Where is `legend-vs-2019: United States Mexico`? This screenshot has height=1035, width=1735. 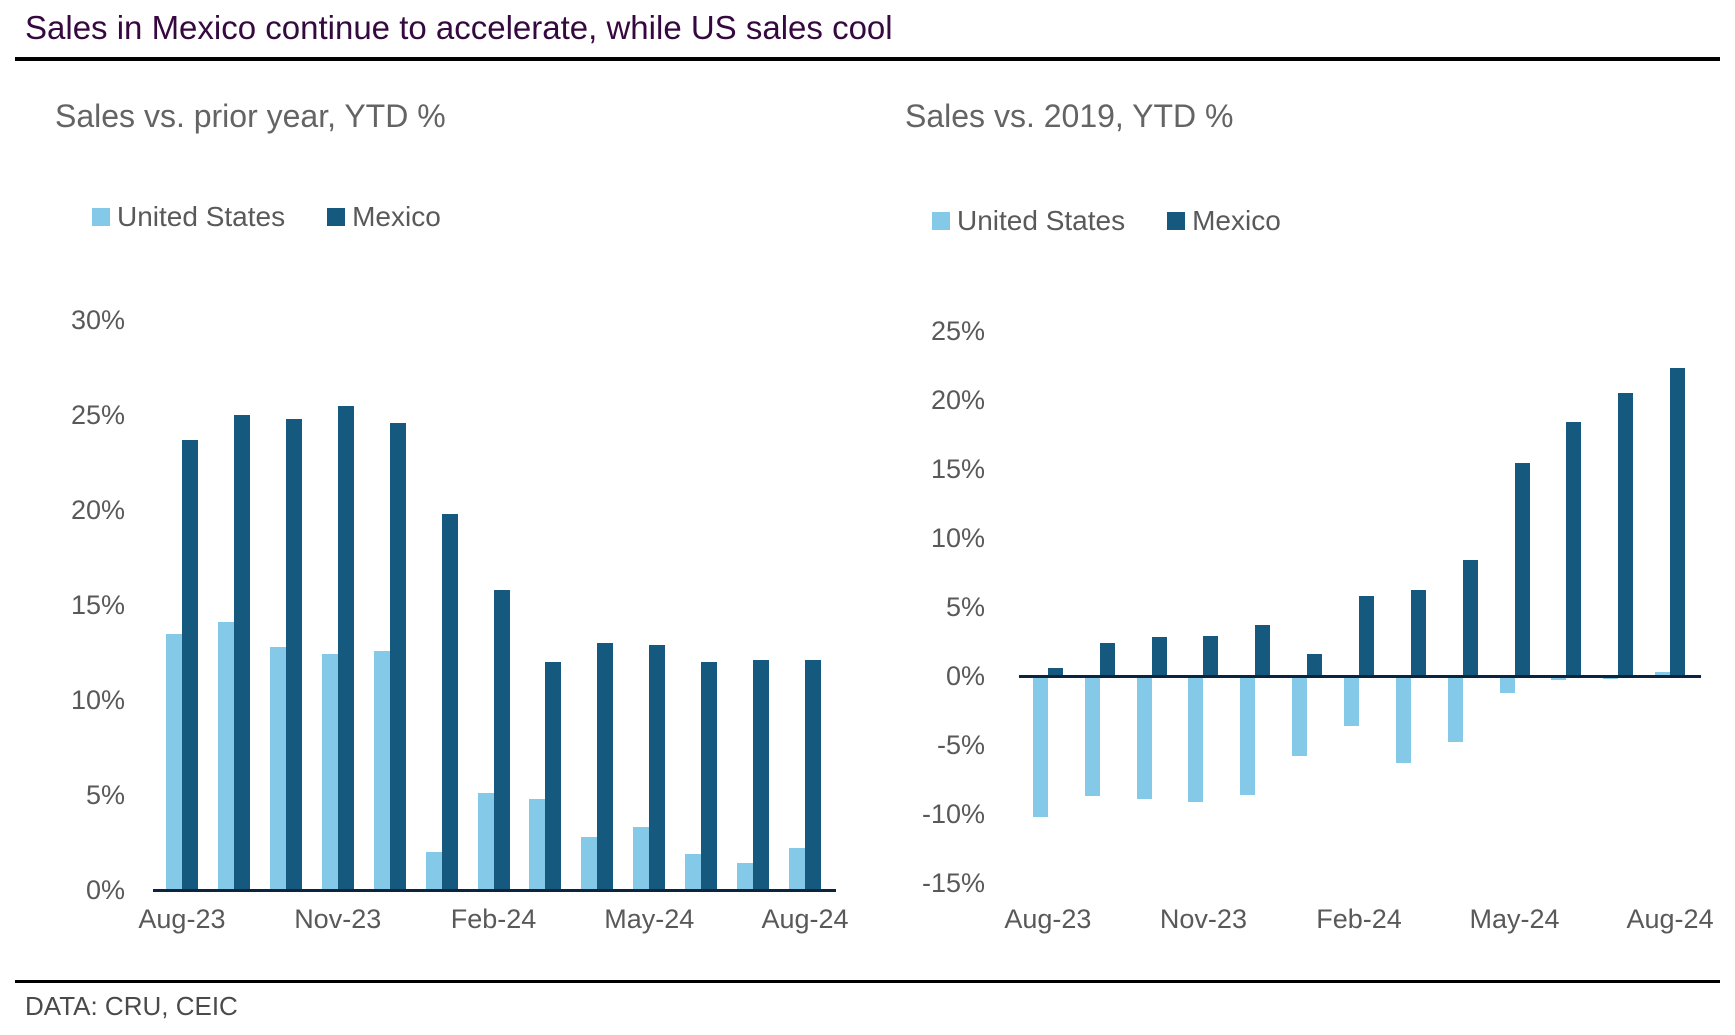 legend-vs-2019: United States Mexico is located at coordinates (1106, 221).